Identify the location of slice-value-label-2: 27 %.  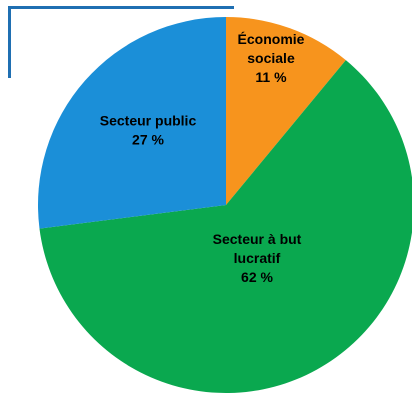
(148, 140).